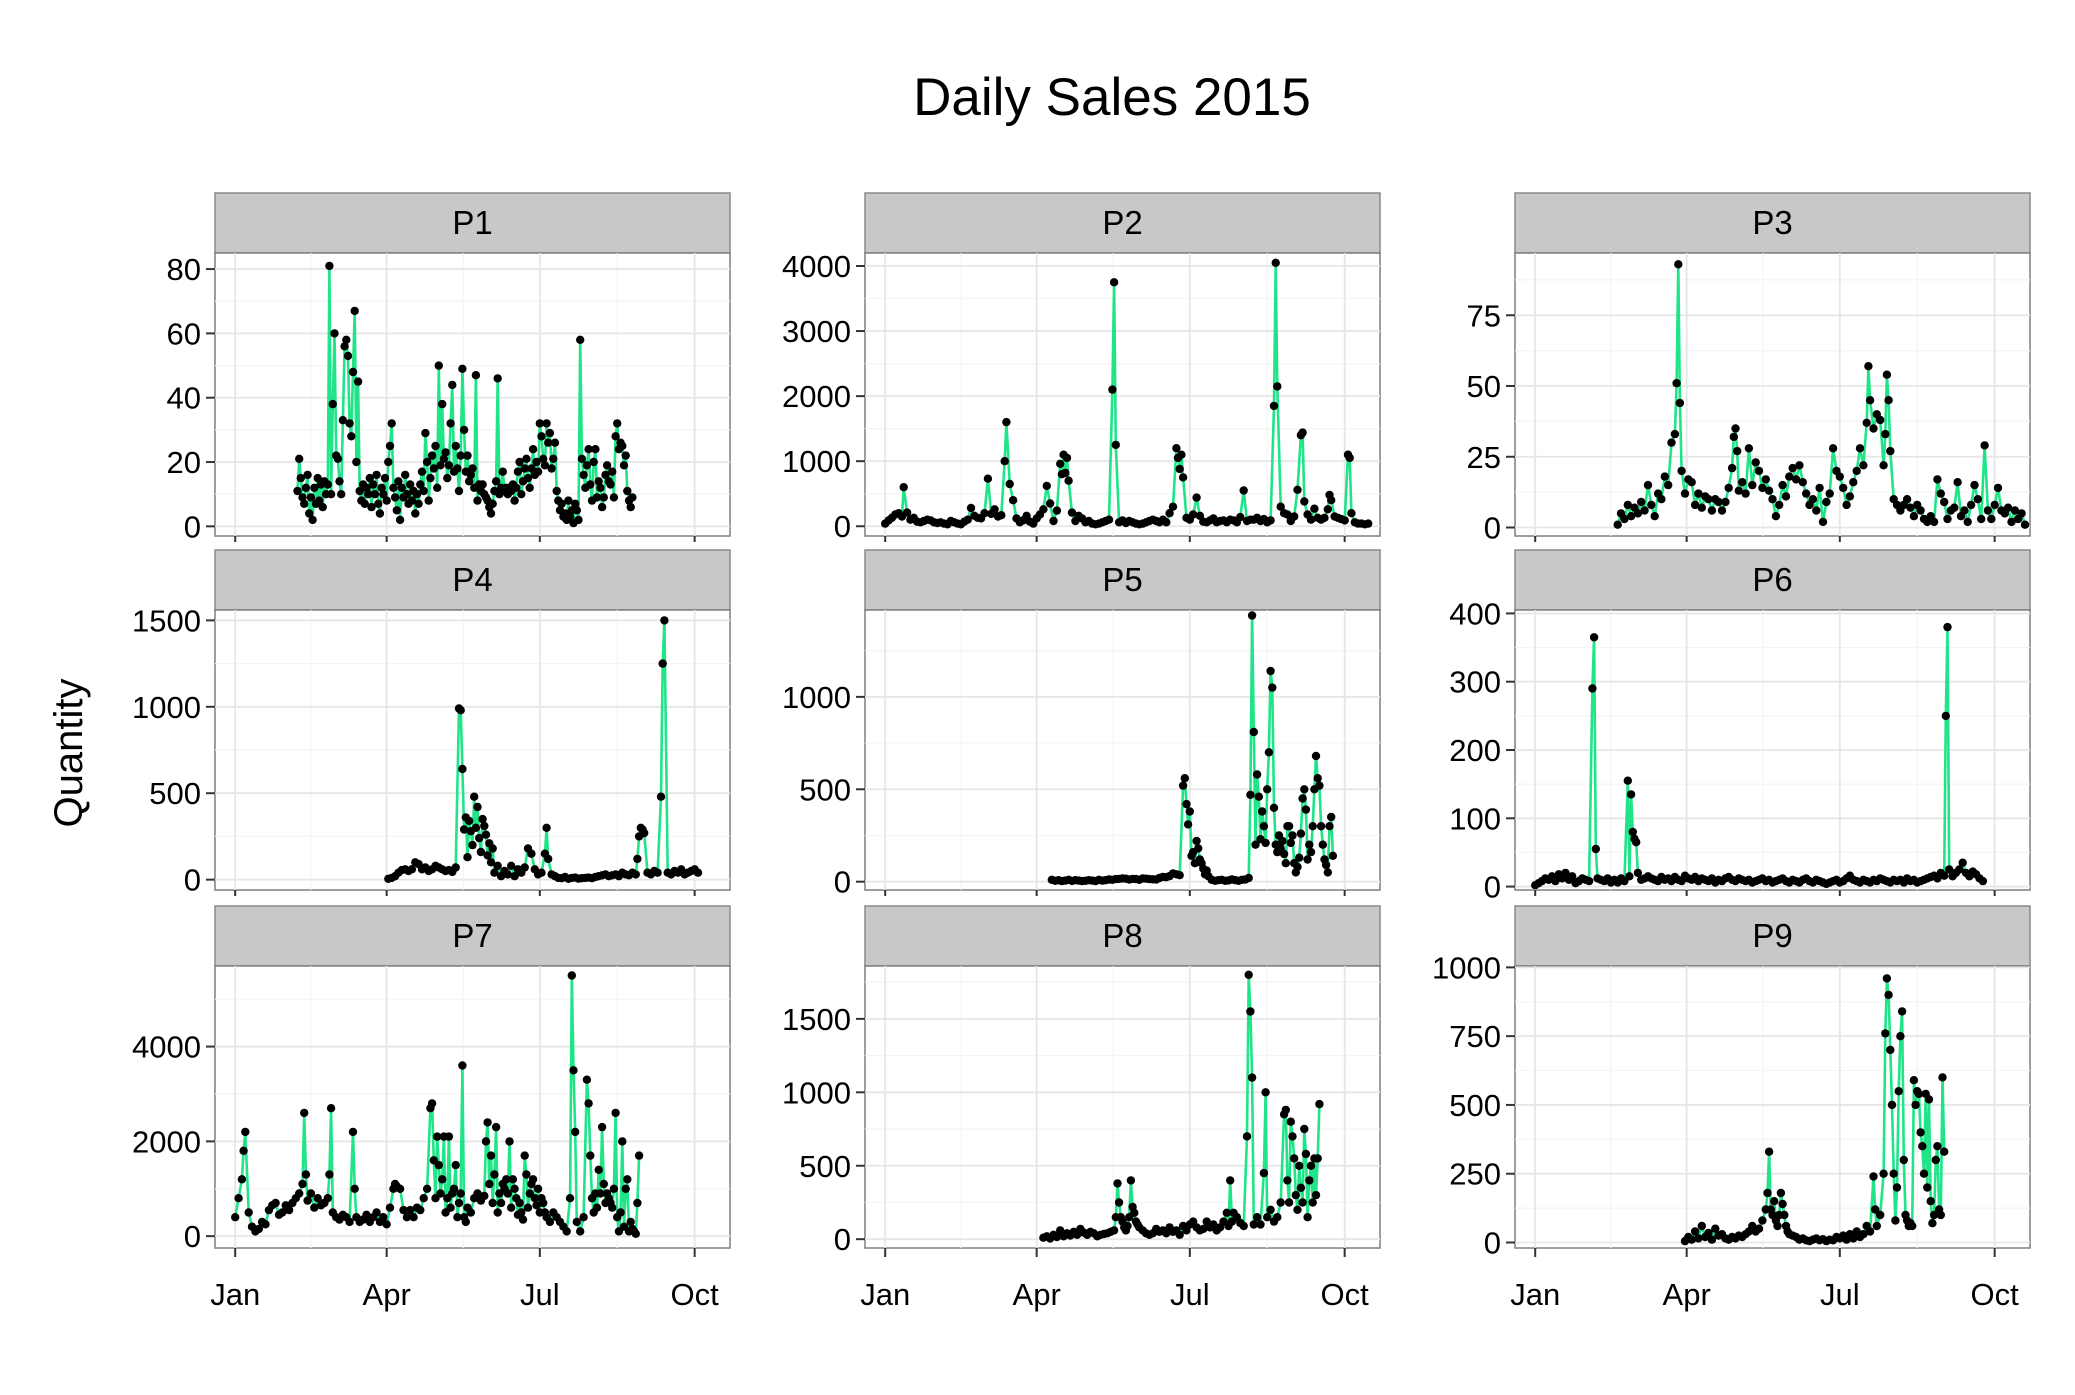 The image size is (2075, 1395). I want to click on y-tick-label-p4: 0, so click(192, 880).